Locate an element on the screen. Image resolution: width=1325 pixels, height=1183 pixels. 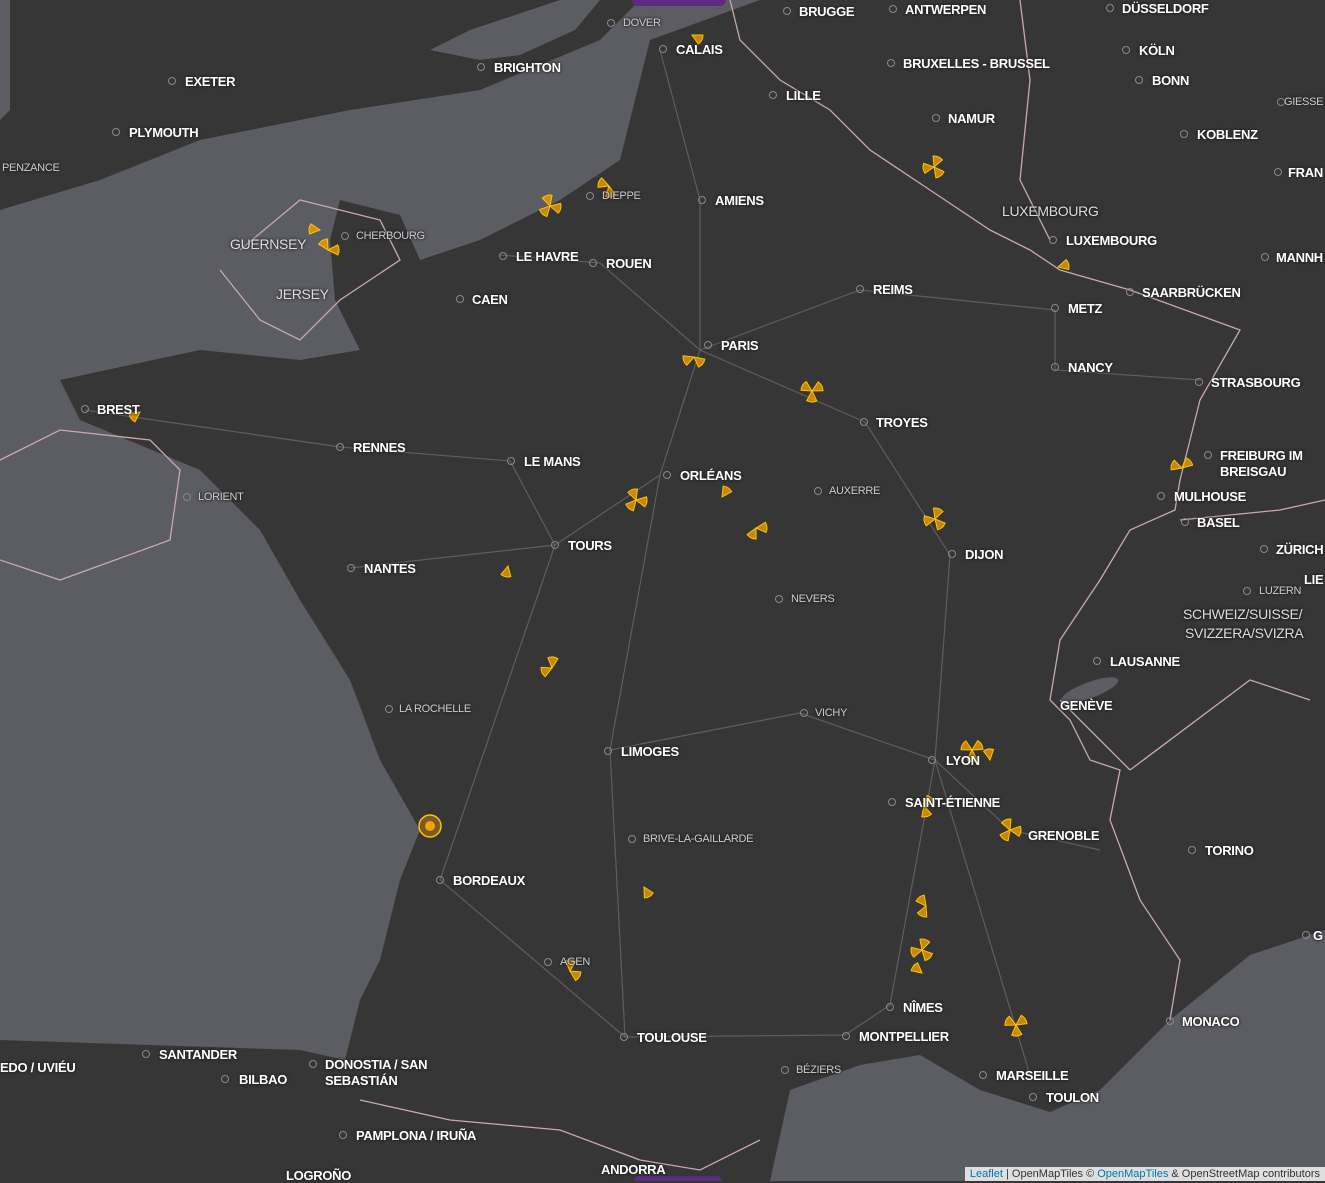
place-label: BRUXELLES - BRUSSEL is located at coordinates (976, 63).